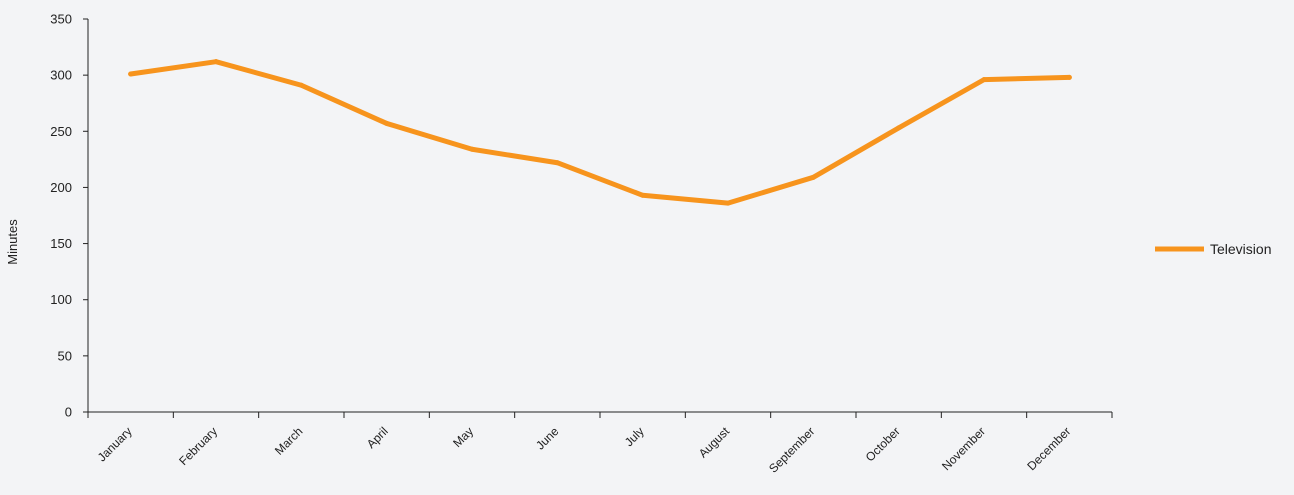 This screenshot has height=495, width=1294. I want to click on y-tick-label: 350, so click(61, 19).